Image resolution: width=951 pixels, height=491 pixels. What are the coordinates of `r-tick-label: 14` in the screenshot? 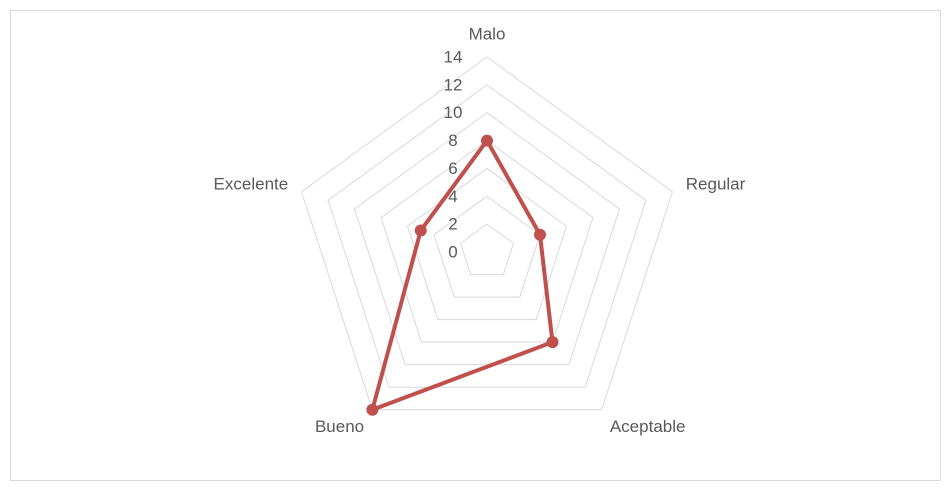 It's located at (453, 56).